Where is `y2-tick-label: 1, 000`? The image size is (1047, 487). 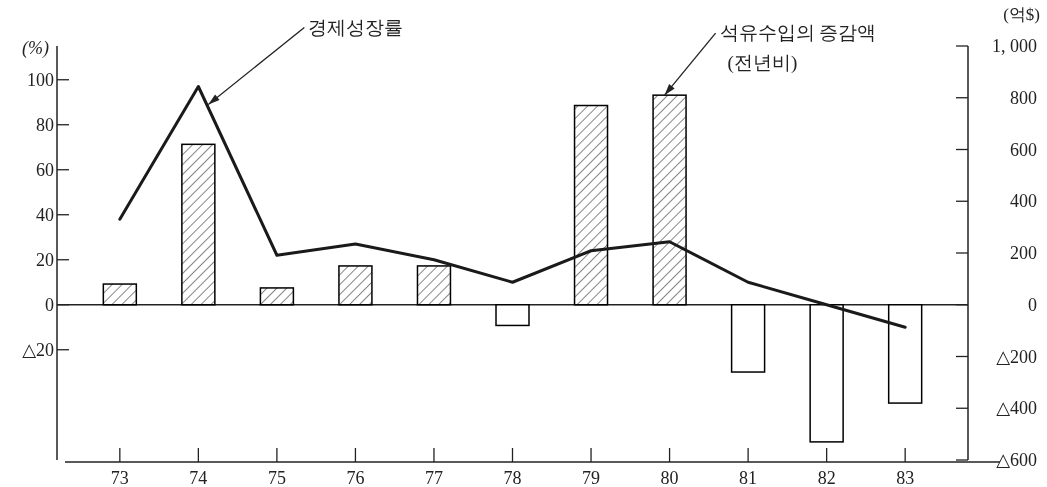 y2-tick-label: 1, 000 is located at coordinates (1014, 46).